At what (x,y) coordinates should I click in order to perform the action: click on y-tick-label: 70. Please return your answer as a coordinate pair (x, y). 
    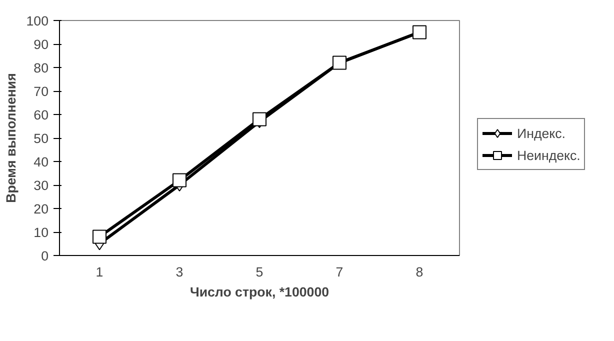
    Looking at the image, I should click on (41, 91).